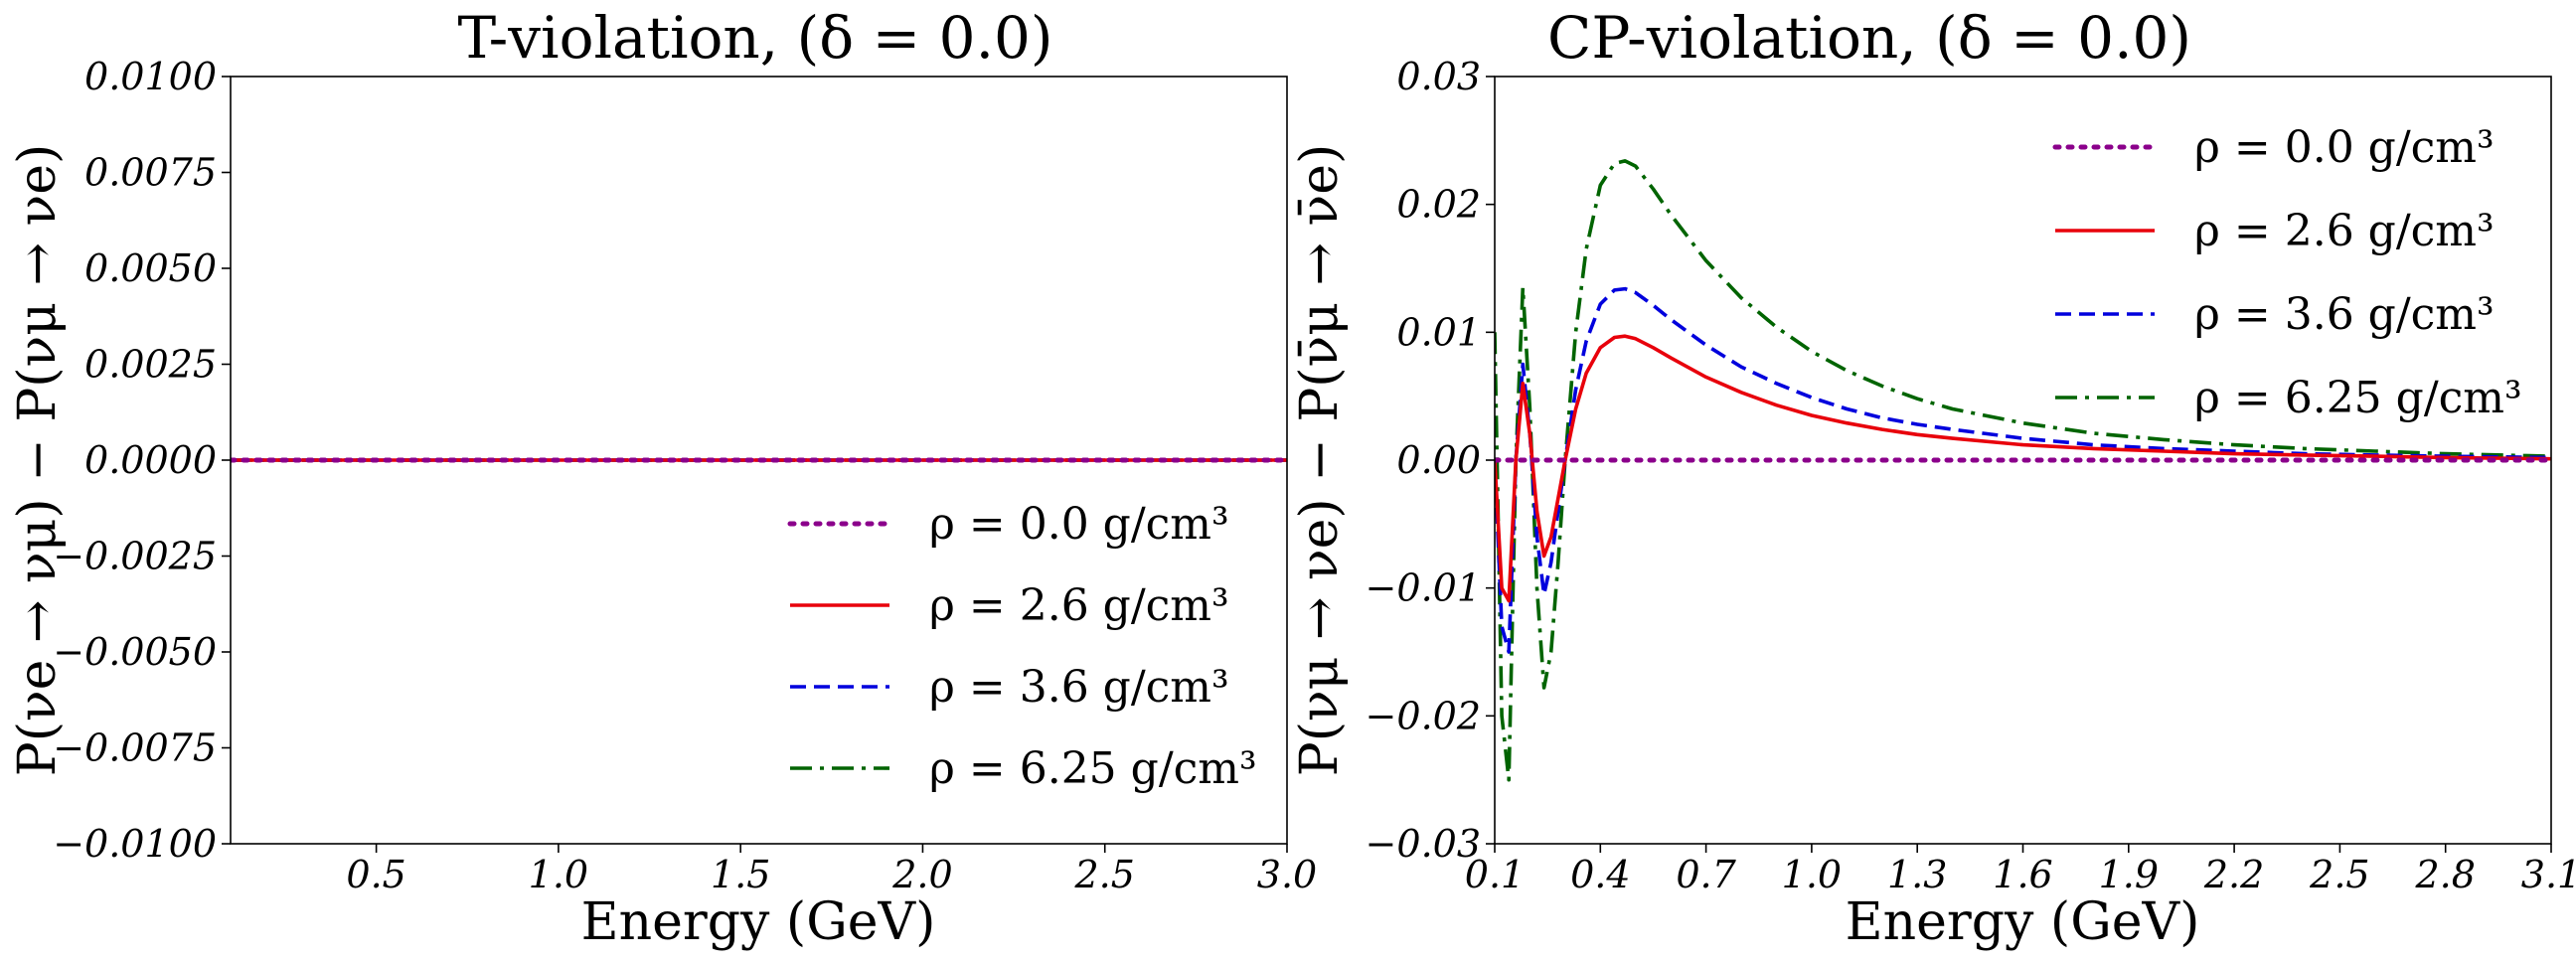 The image size is (2576, 965). What do you see at coordinates (135, 748) in the screenshot?
I see `chart-left-ytick-label: −0.0075` at bounding box center [135, 748].